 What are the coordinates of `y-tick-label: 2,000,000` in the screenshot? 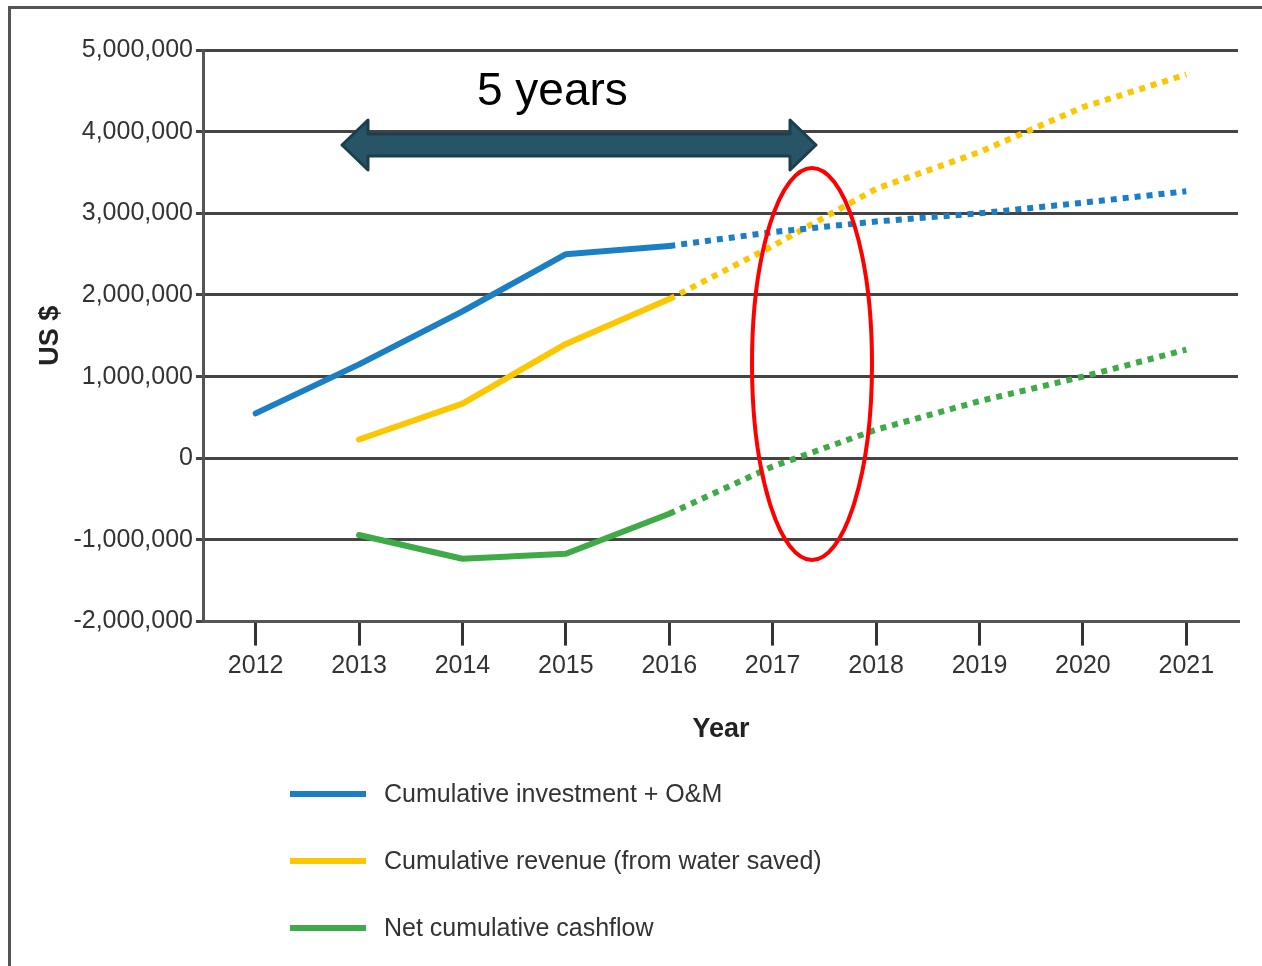 It's located at (137, 292).